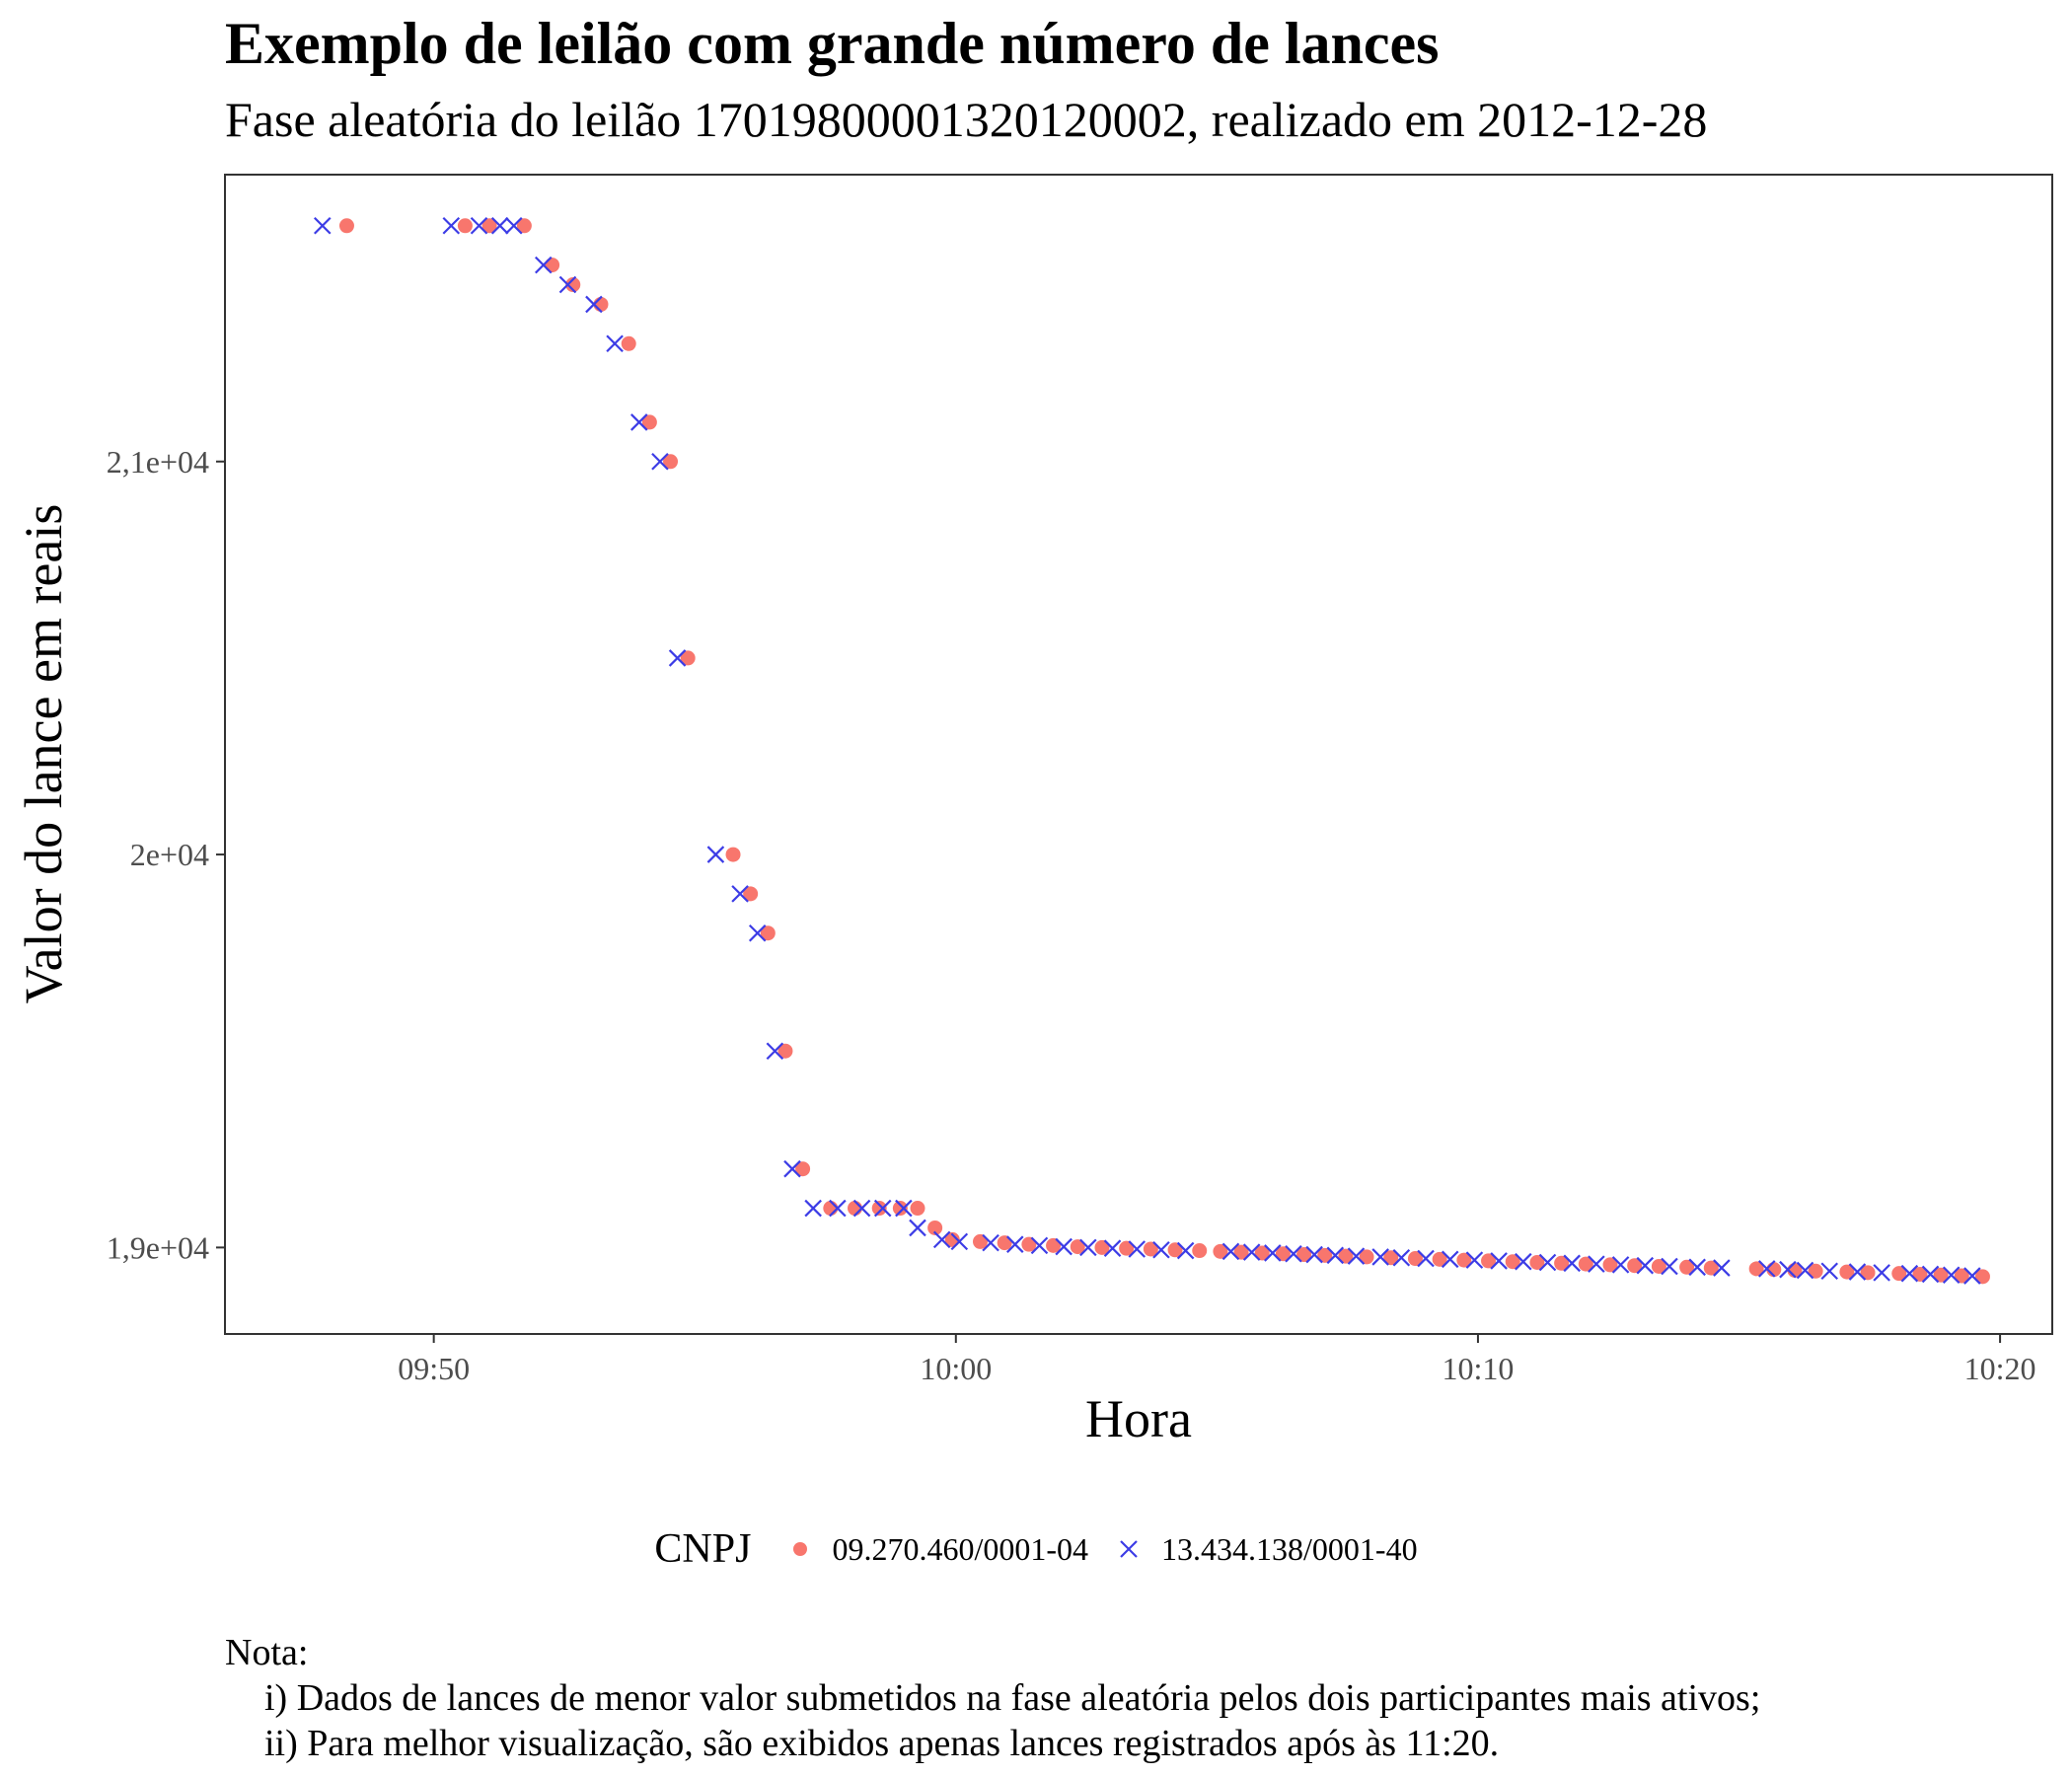 The image size is (2072, 1776). What do you see at coordinates (1478, 1369) in the screenshot?
I see `x-tick-label: 10:10` at bounding box center [1478, 1369].